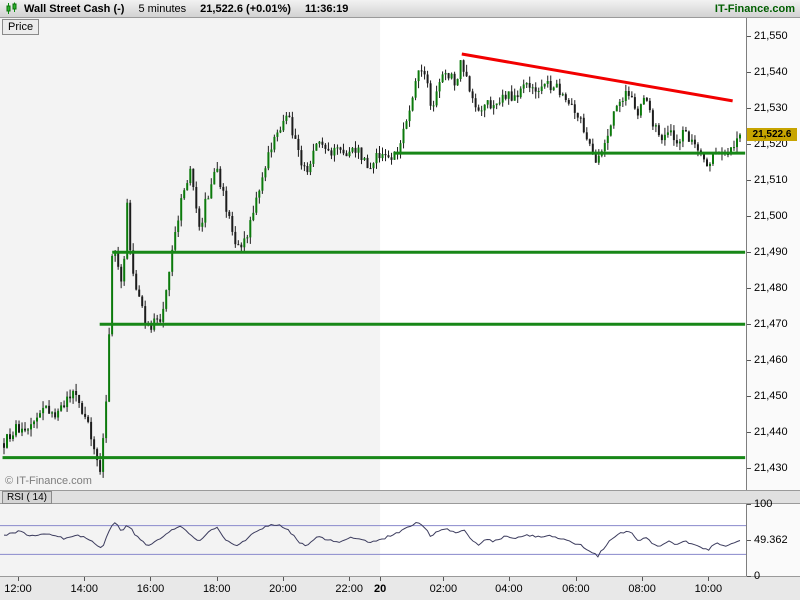  I want to click on time-axis-label: 20, so click(380, 589).